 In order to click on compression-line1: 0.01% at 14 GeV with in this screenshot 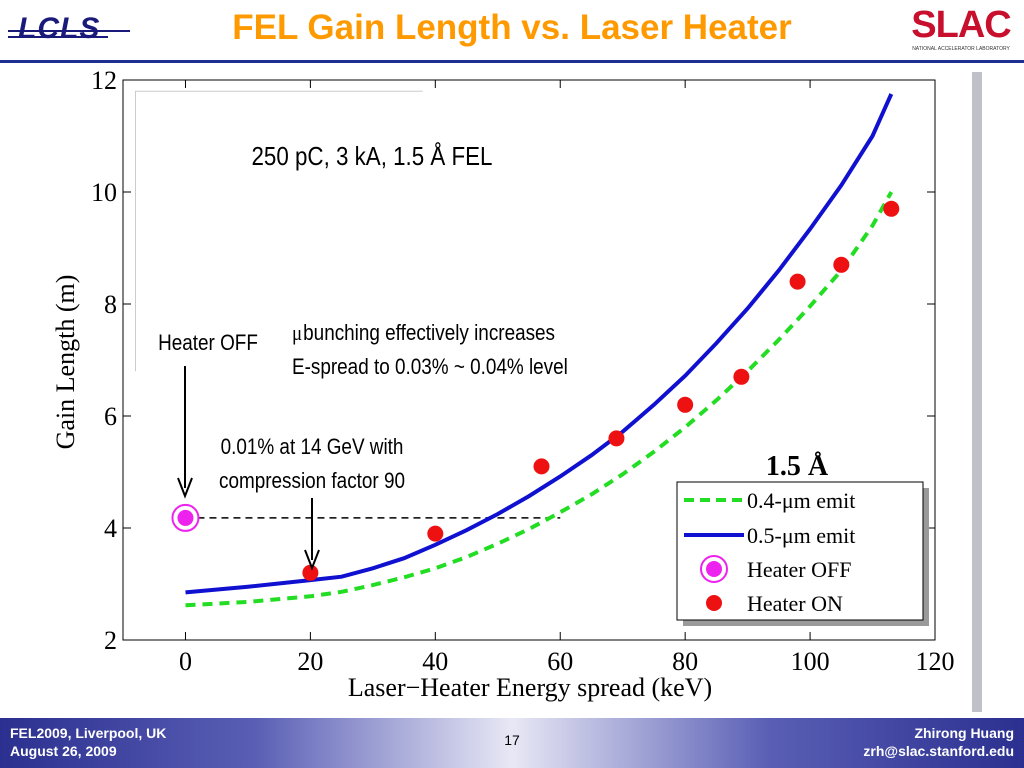, I will do `click(312, 447)`.